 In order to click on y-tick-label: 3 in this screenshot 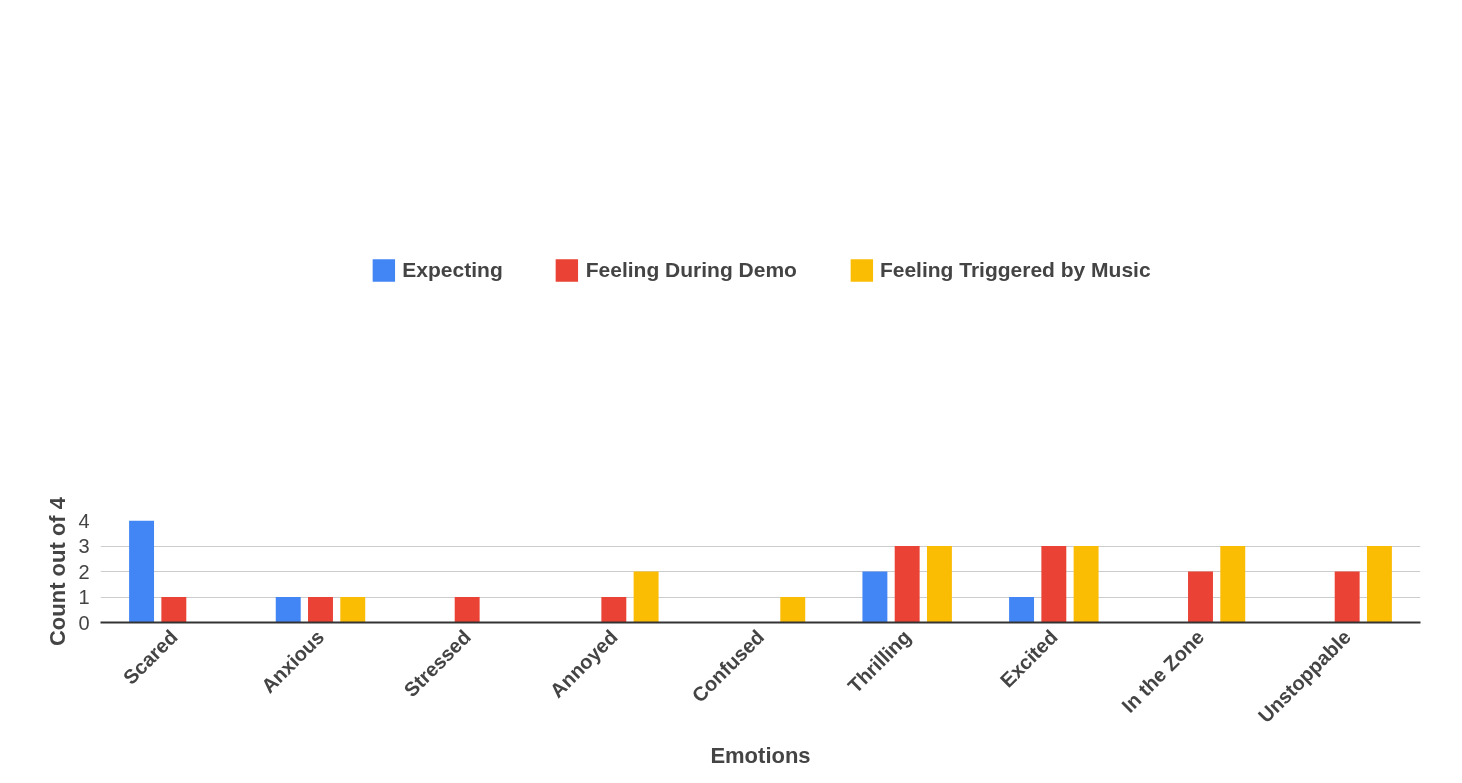, I will do `click(84, 546)`.